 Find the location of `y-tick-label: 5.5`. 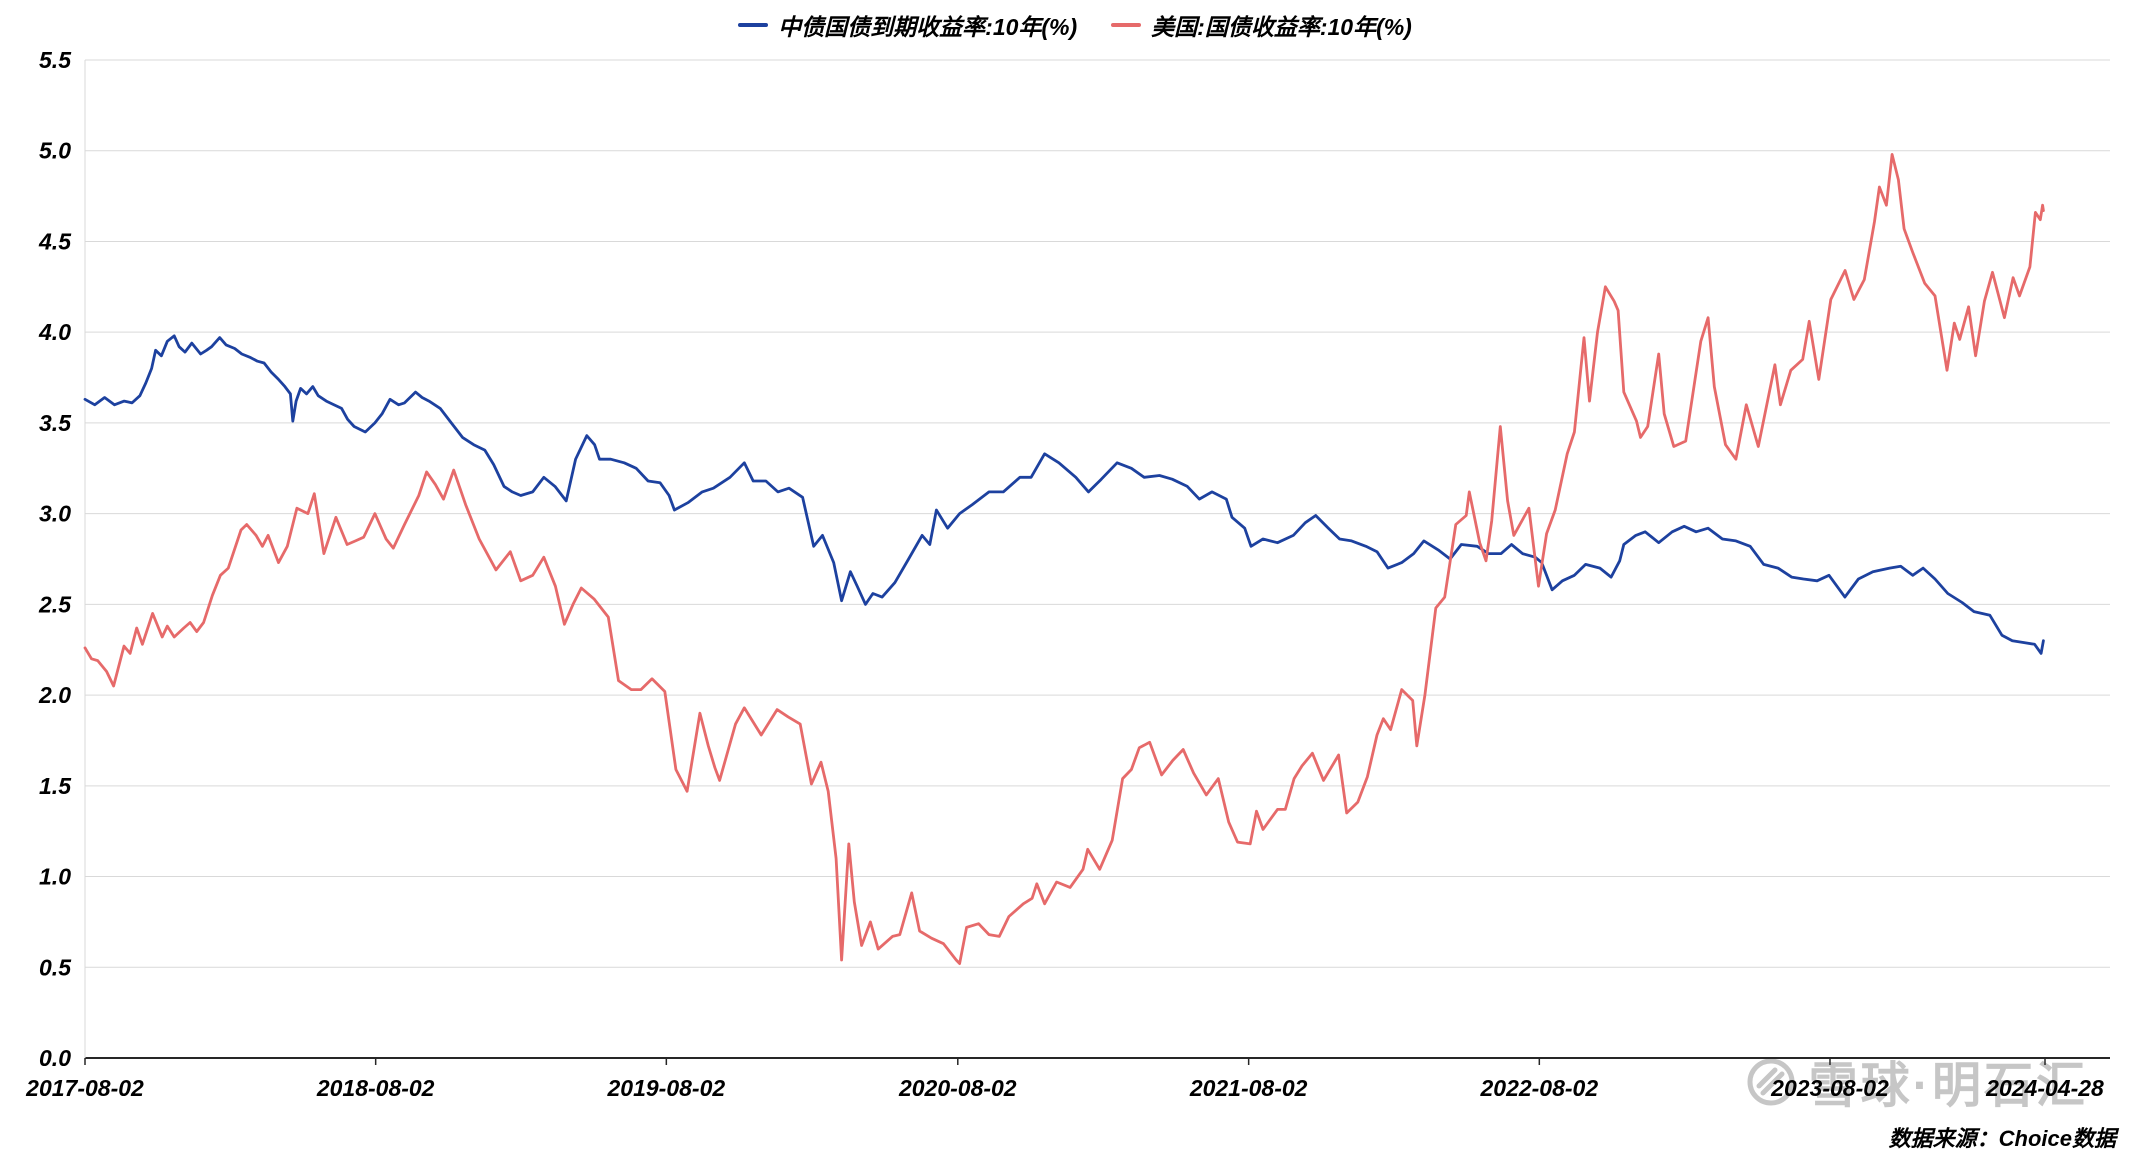

y-tick-label: 5.5 is located at coordinates (55, 60).